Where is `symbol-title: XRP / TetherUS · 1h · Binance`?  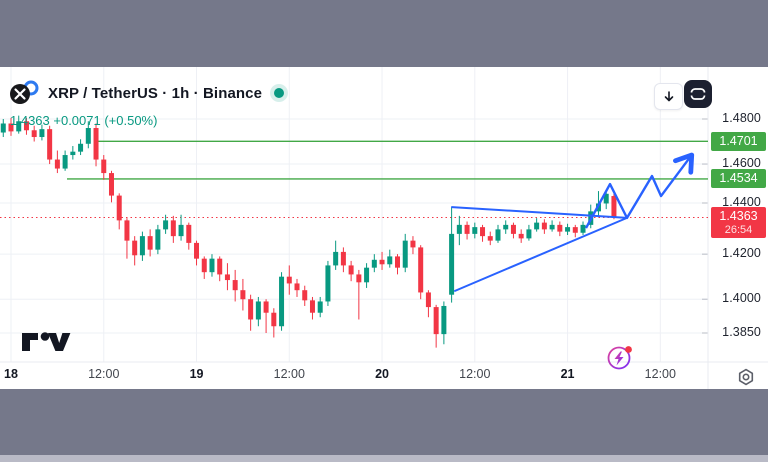 symbol-title: XRP / TetherUS · 1h · Binance is located at coordinates (155, 93).